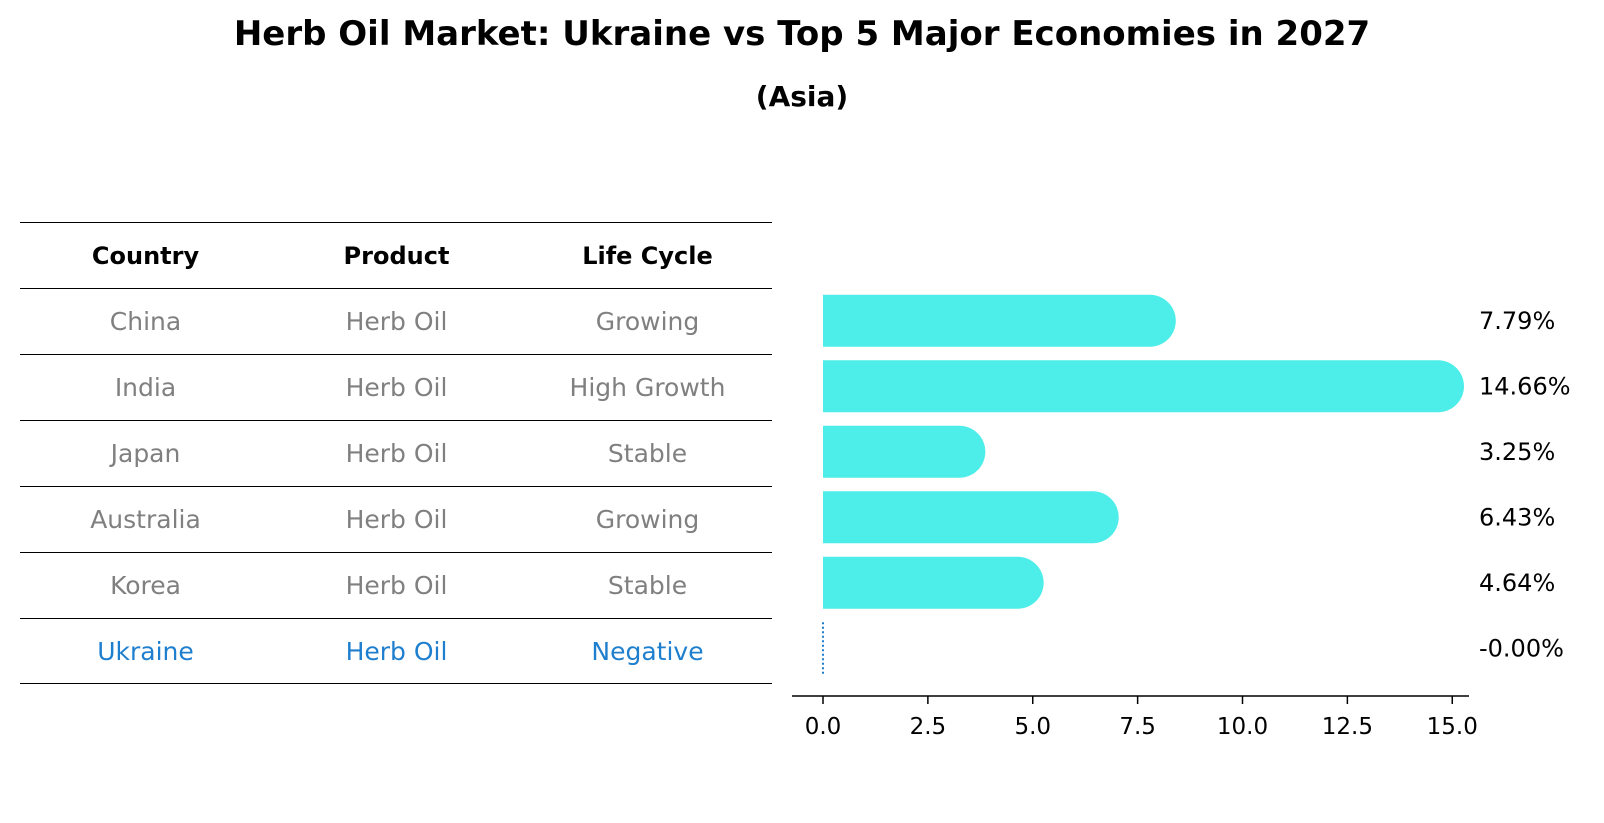 The image size is (1604, 823). I want to click on table-row: Korea Herb Oil Stable, so click(396, 585).